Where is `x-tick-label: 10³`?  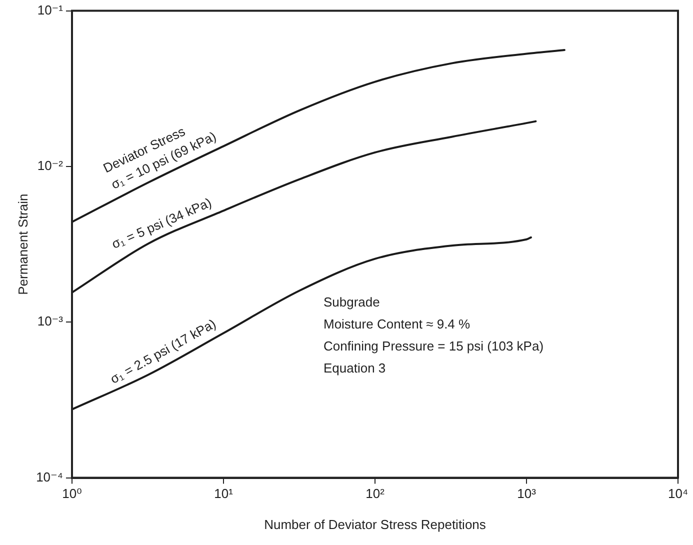
x-tick-label: 10³ is located at coordinates (527, 494).